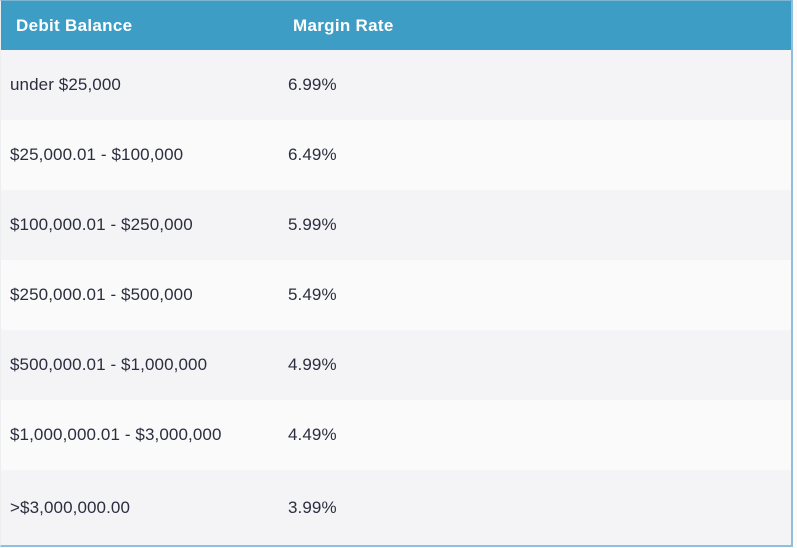 The height and width of the screenshot is (548, 797). What do you see at coordinates (312, 224) in the screenshot?
I see `margin-rate-cell: 5.99%` at bounding box center [312, 224].